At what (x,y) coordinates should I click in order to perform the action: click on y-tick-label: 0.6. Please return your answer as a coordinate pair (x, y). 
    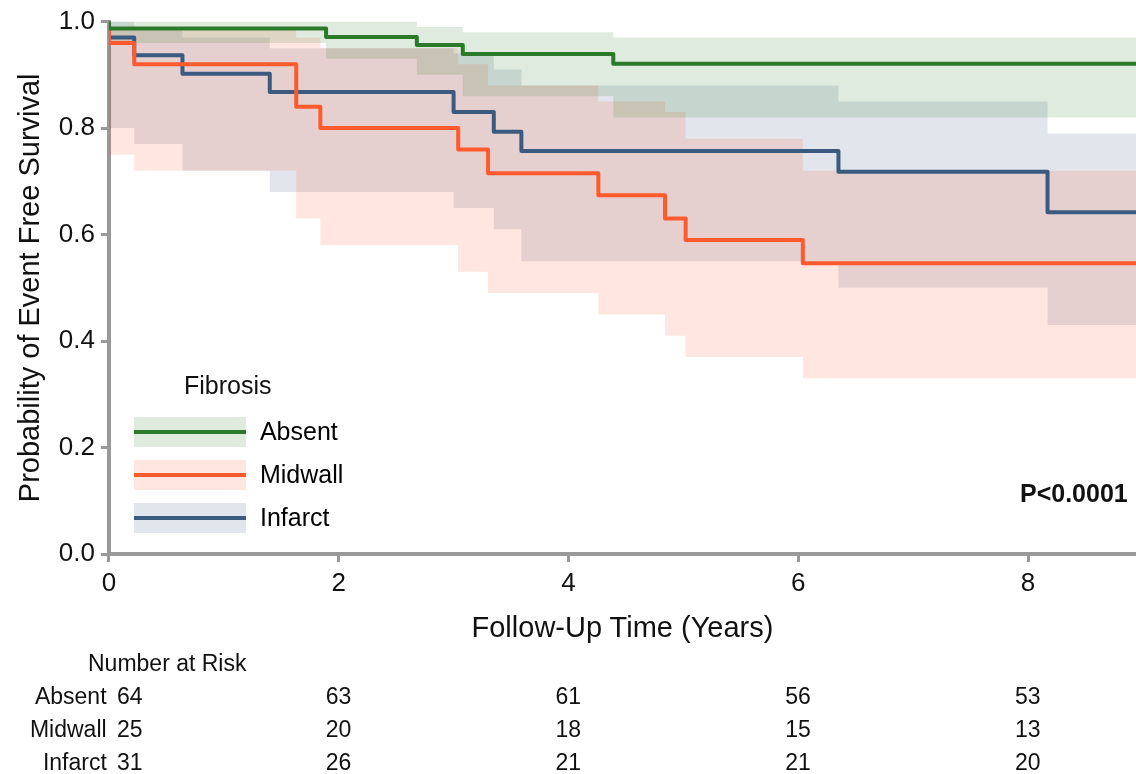
    Looking at the image, I should click on (76, 232).